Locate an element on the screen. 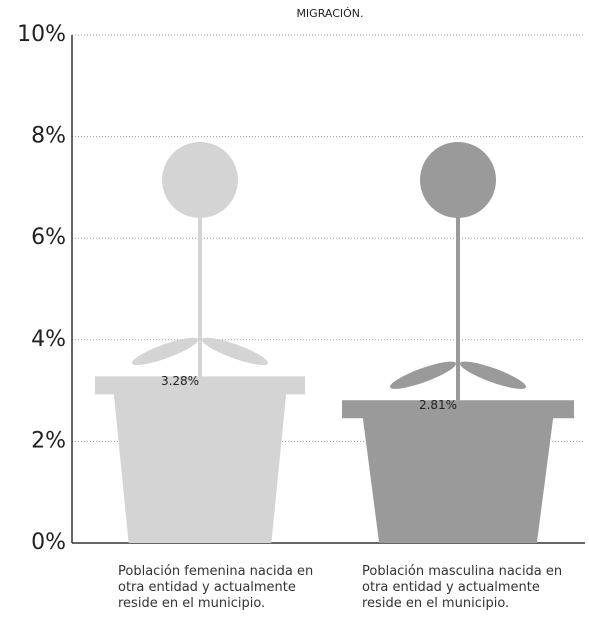 This screenshot has height=632, width=589. chart-title: MIGRACIÓN. is located at coordinates (329, 13).